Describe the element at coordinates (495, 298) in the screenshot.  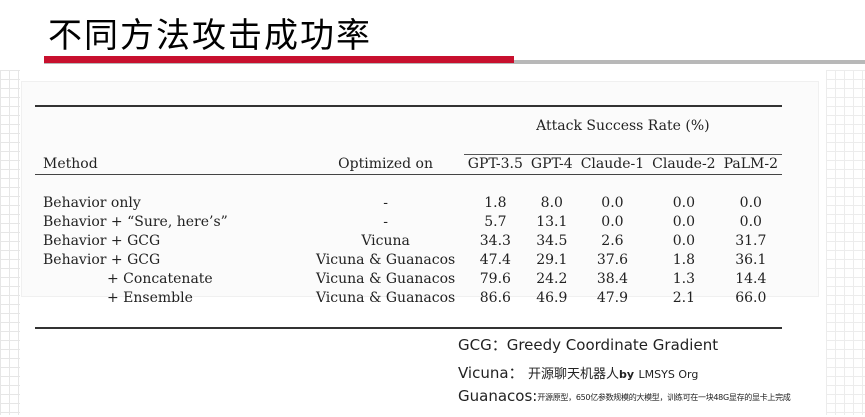
I see `cell-value: 86.6` at that location.